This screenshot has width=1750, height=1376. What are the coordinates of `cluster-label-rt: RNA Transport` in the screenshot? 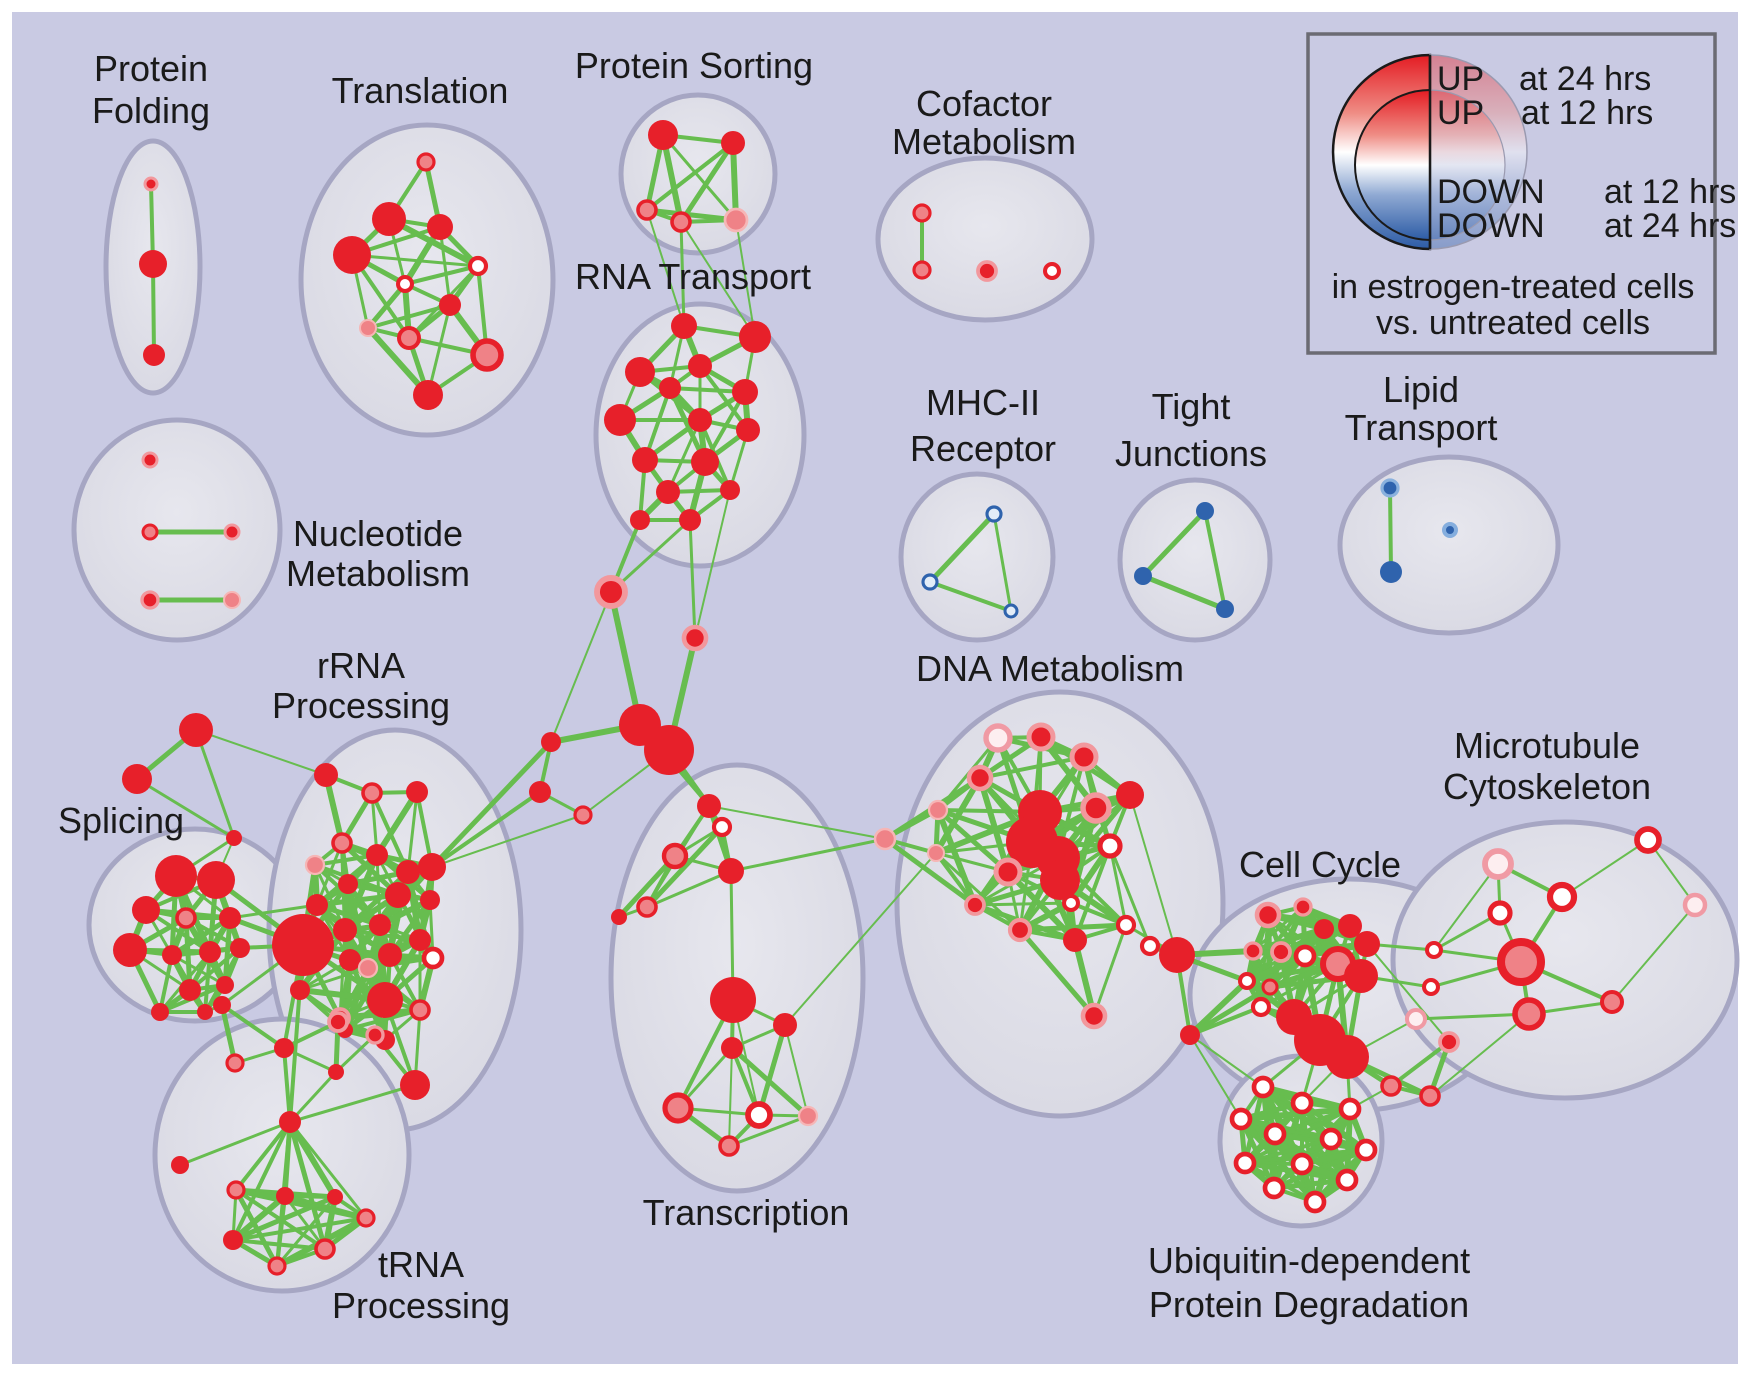 It's located at (693, 276).